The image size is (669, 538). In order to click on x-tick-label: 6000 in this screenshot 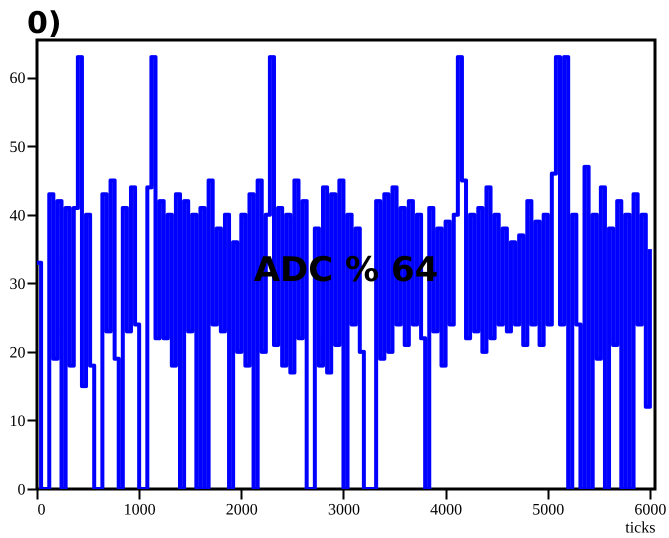, I will do `click(650, 510)`.